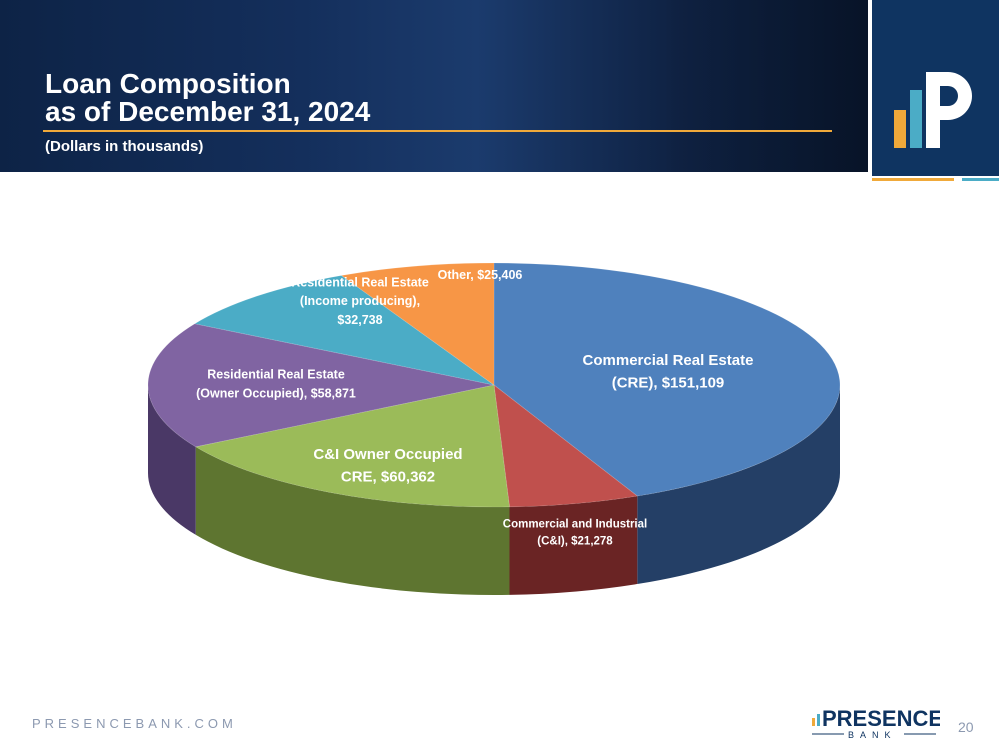 The image size is (999, 750). Describe the element at coordinates (881, 718) in the screenshot. I see `footer-brand-name: PRESENCE` at that location.